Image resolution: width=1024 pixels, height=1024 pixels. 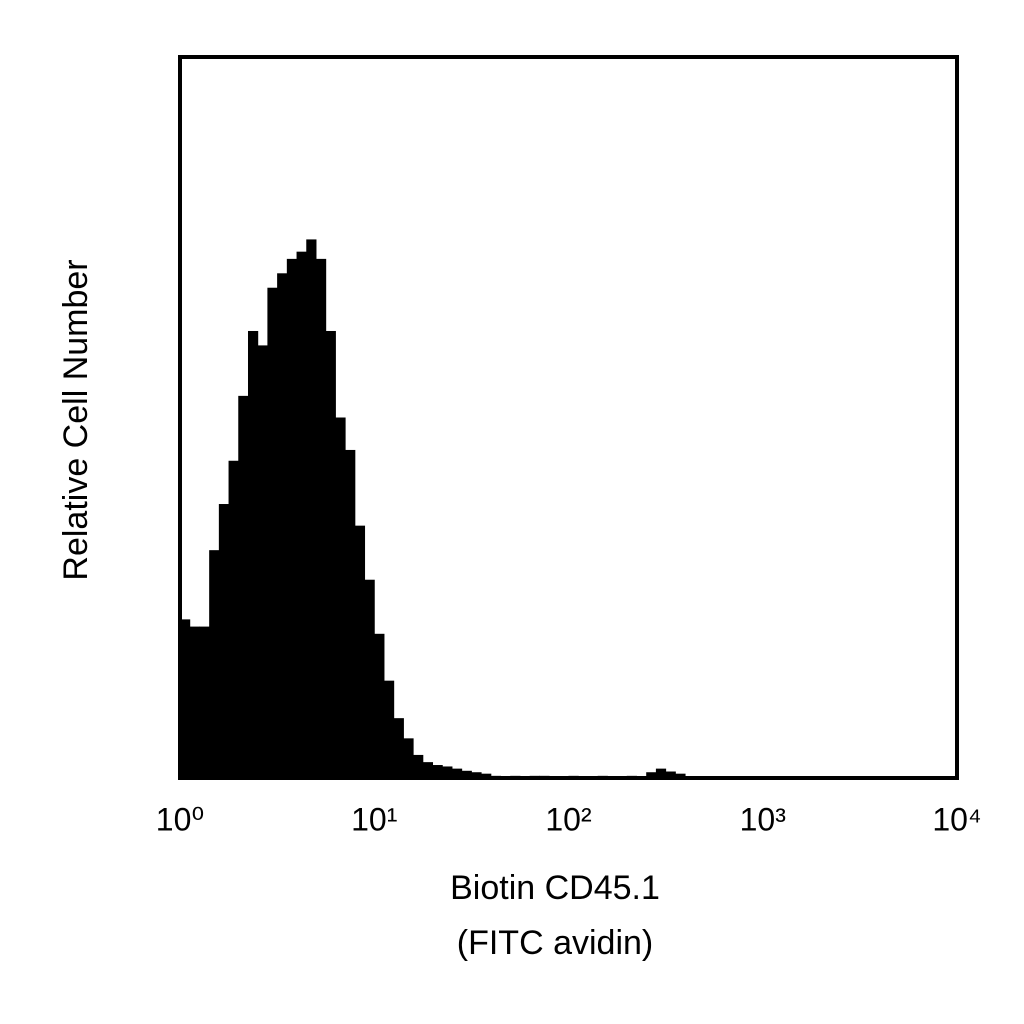 What do you see at coordinates (763, 819) in the screenshot?
I see `x-tick-label: 10³` at bounding box center [763, 819].